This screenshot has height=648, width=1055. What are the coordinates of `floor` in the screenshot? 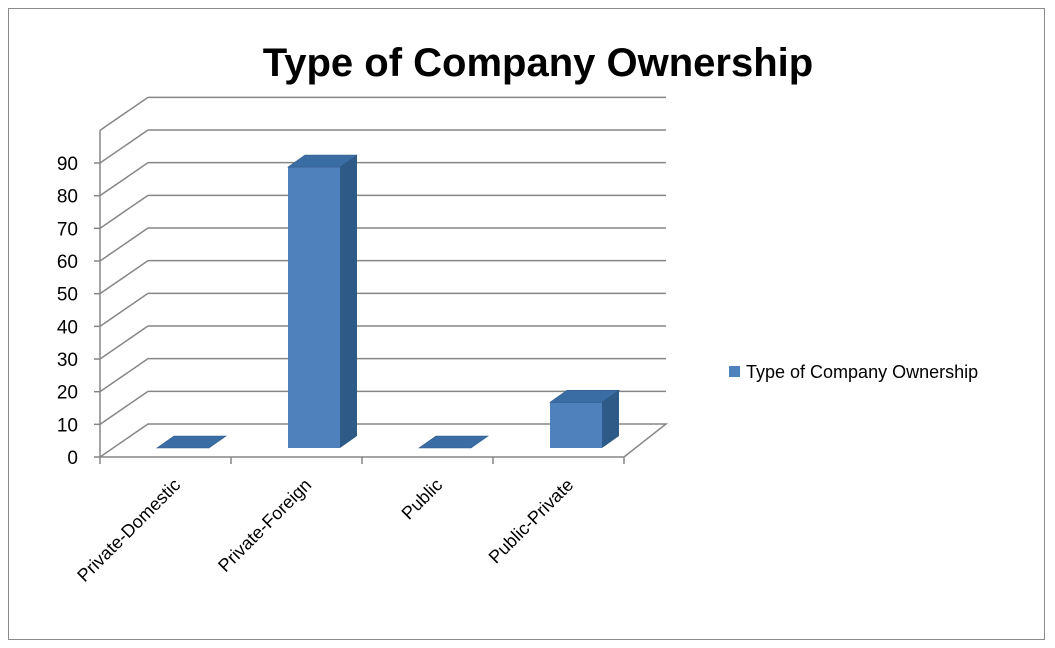 It's located at (383, 440).